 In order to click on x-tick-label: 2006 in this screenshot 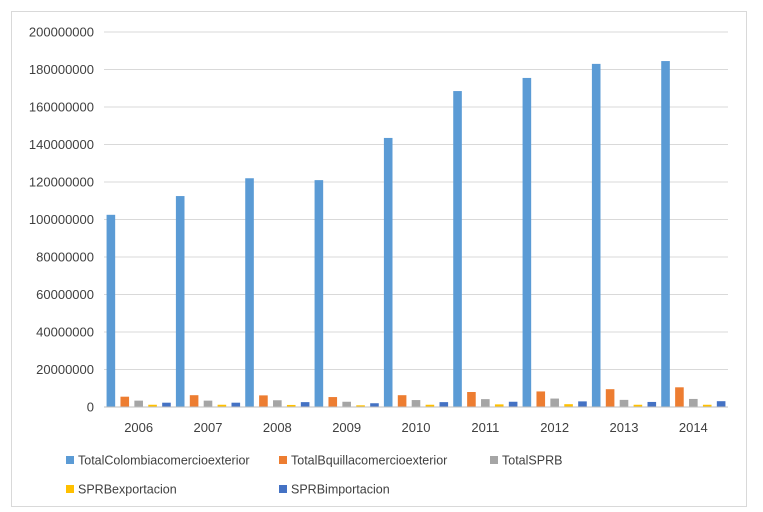, I will do `click(138, 427)`.